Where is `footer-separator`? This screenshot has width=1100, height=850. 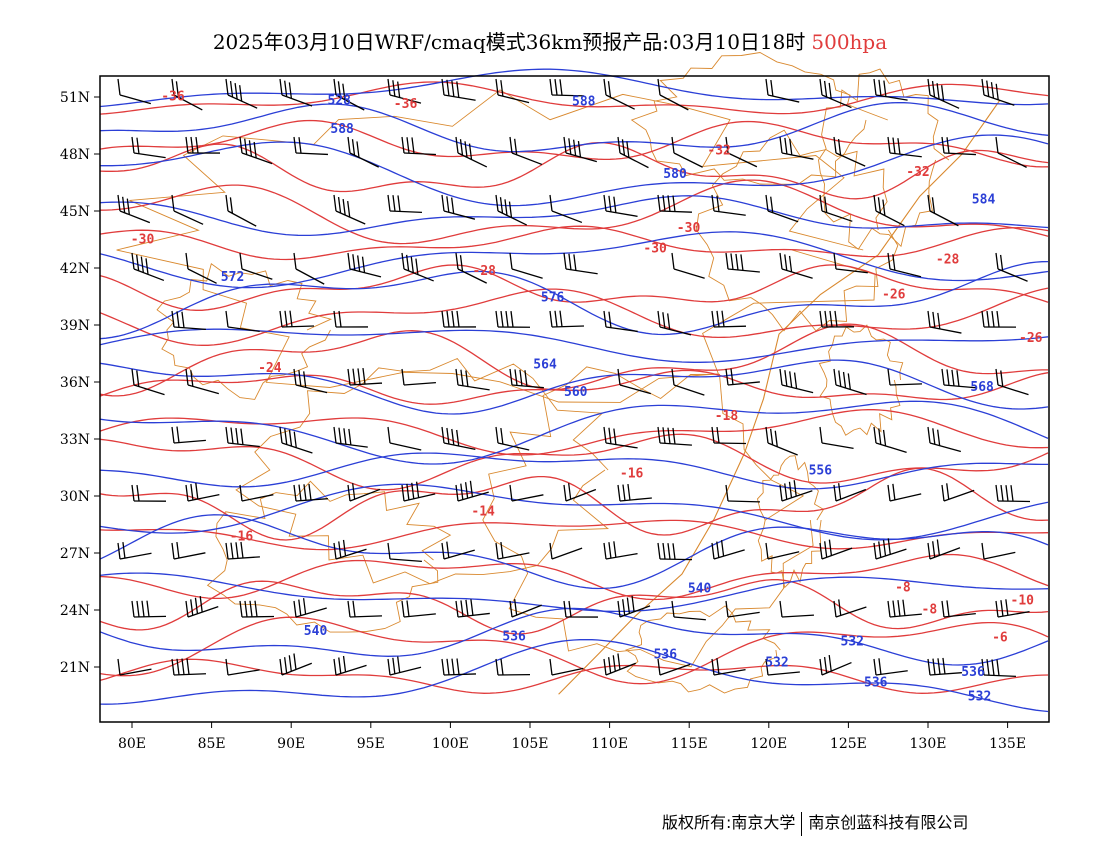
footer-separator is located at coordinates (802, 823).